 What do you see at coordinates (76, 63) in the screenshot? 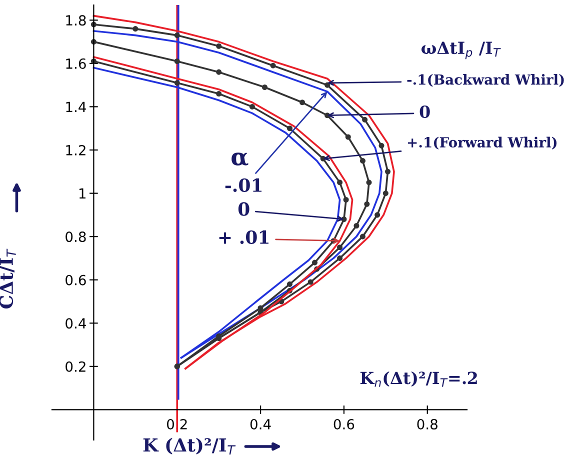
I see `y-tick-label: 1.6` at bounding box center [76, 63].